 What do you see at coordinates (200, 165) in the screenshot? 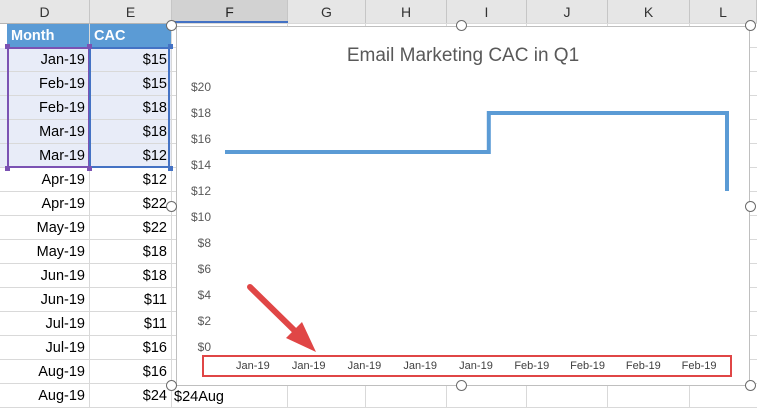
I see `y-axis-tick-label: $14` at bounding box center [200, 165].